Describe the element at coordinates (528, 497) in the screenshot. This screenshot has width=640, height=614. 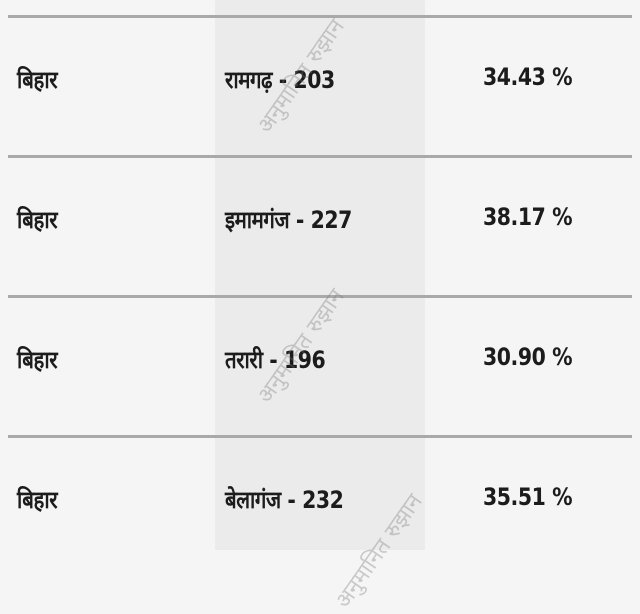
I see `percent-cell: 35.51 %` at that location.